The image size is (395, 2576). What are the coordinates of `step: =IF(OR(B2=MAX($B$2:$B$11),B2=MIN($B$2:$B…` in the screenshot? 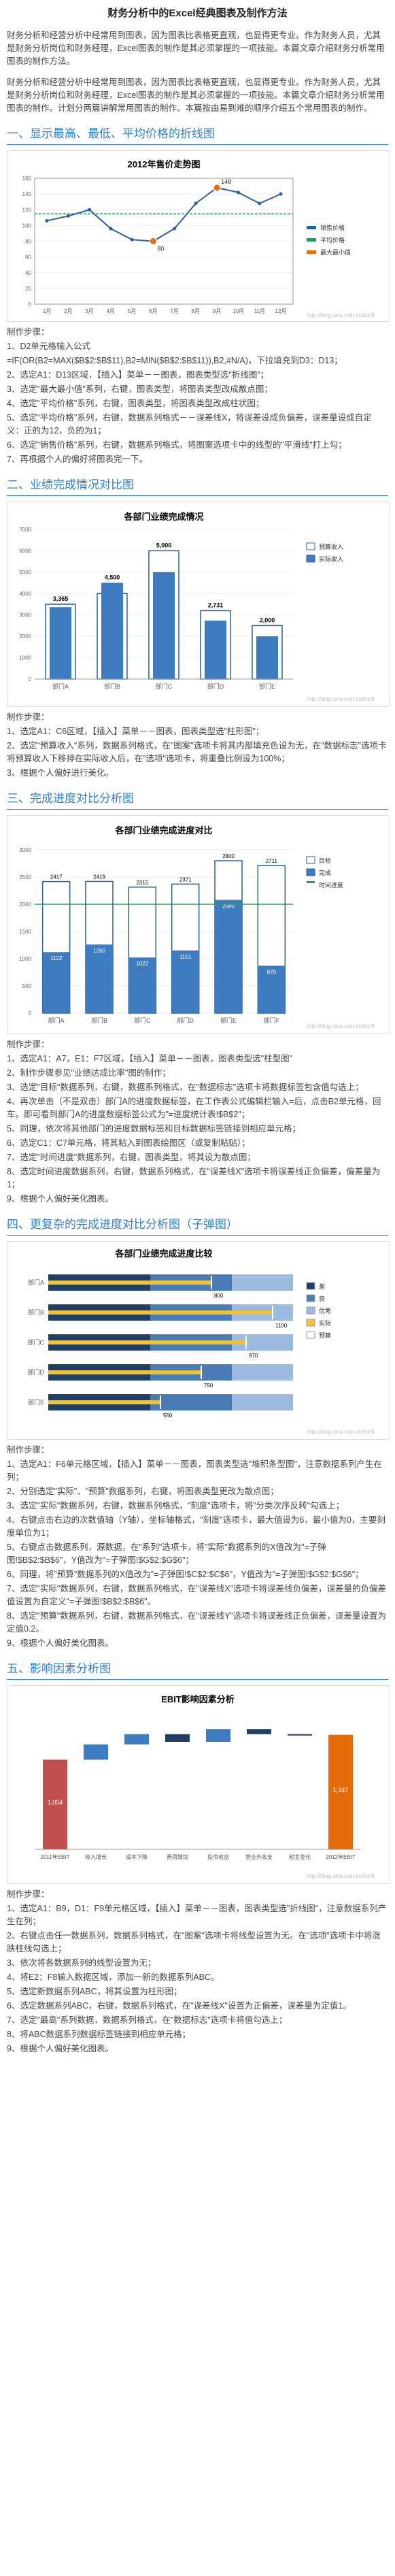 It's located at (175, 360).